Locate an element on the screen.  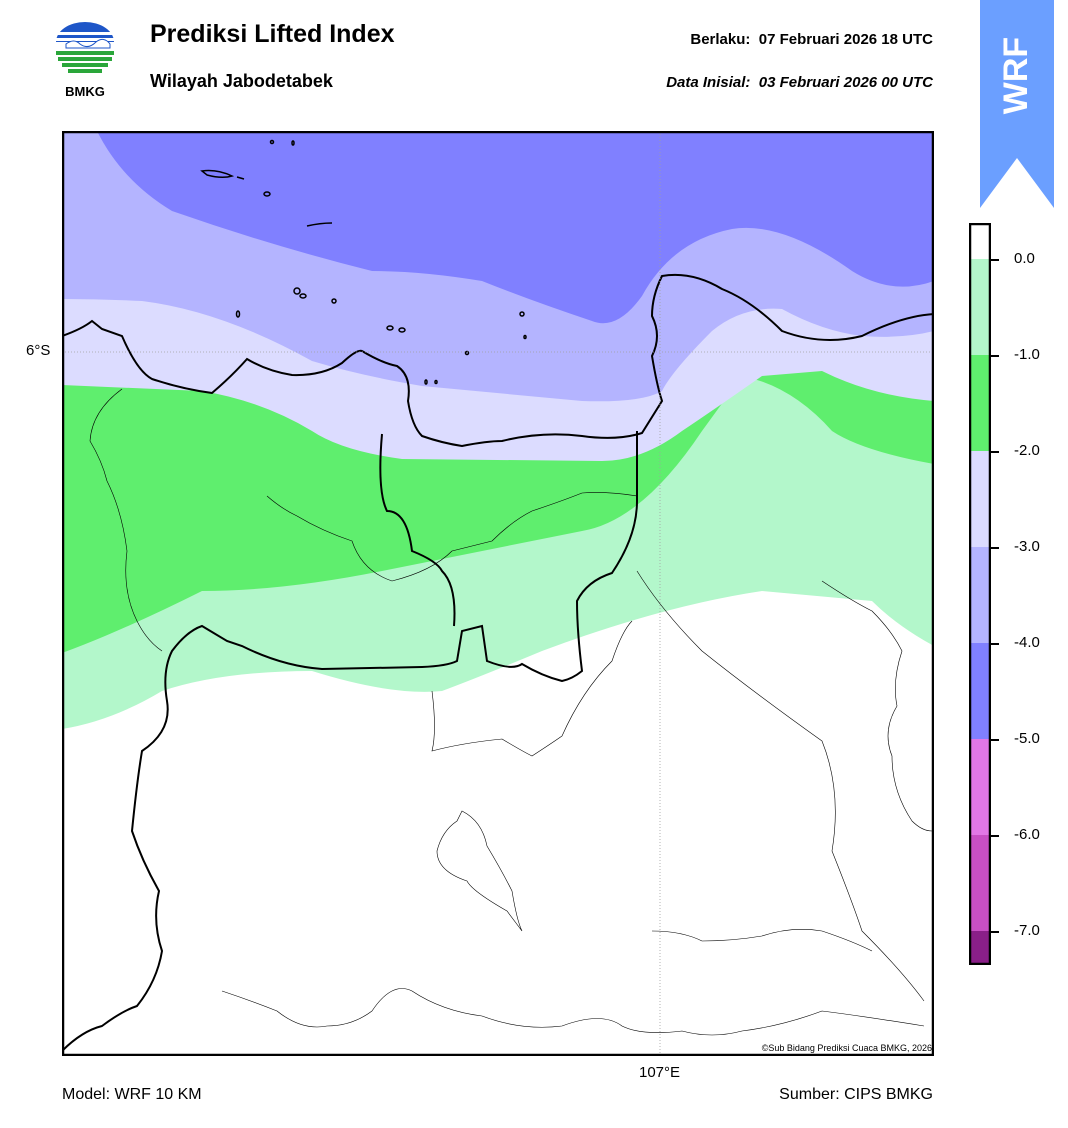
lat-label-6s: 6°S is located at coordinates (38, 350).